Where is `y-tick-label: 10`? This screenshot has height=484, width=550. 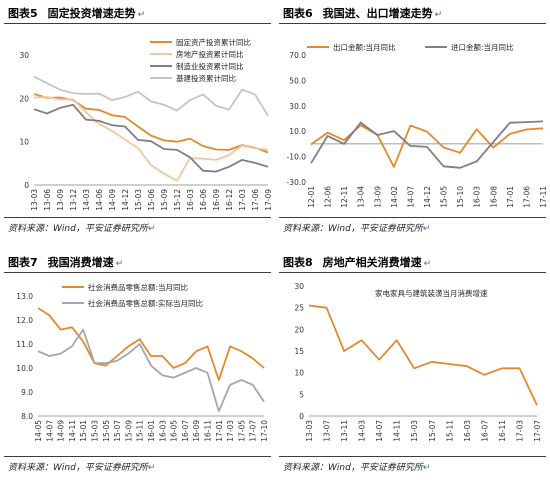 y-tick-label: 10 is located at coordinates (24, 142).